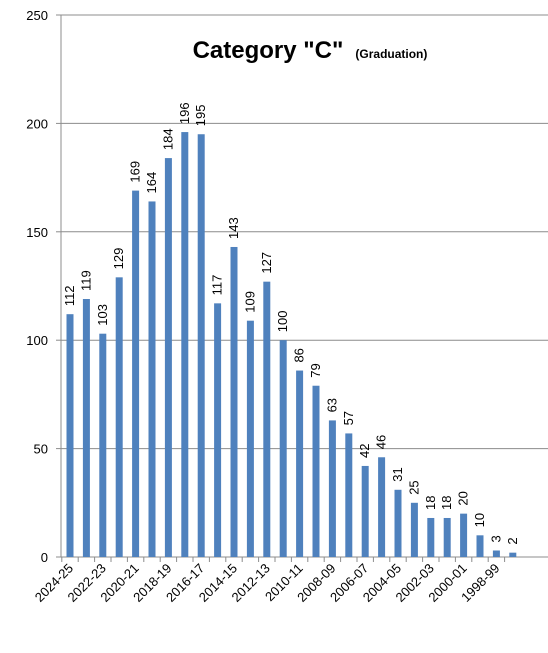 Image resolution: width=548 pixels, height=653 pixels. I want to click on data-label: 143, so click(233, 228).